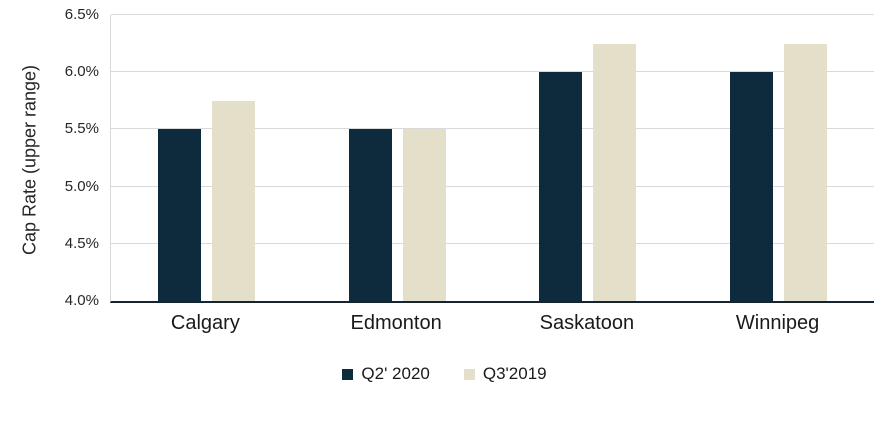  Describe the element at coordinates (514, 373) in the screenshot. I see `legend-label: Q3'2019` at that location.